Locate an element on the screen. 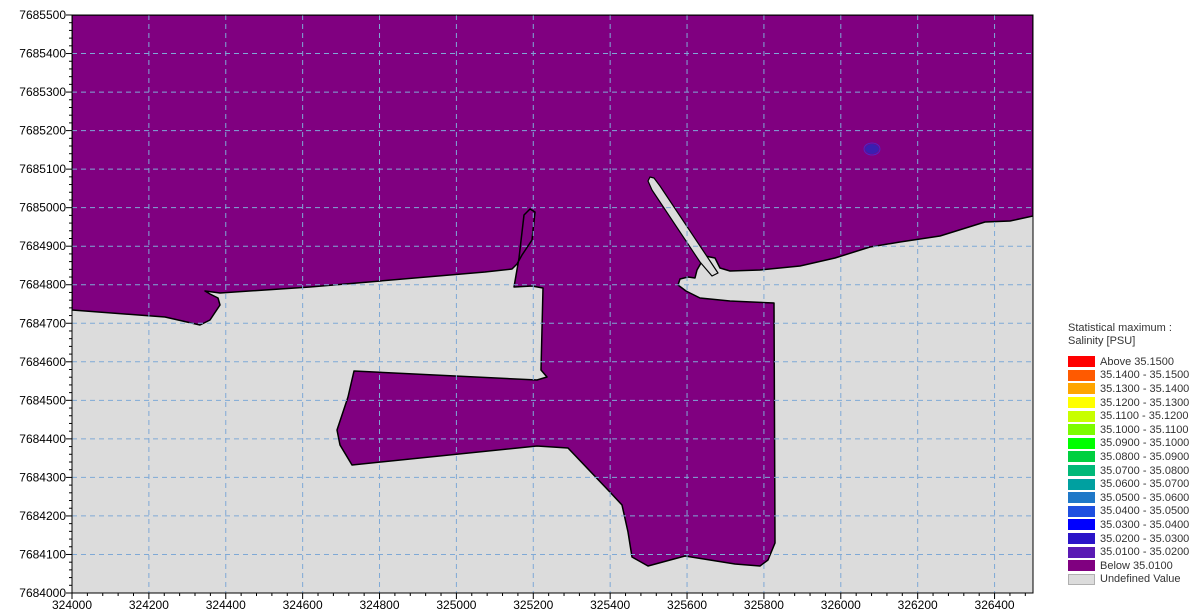 This screenshot has height=616, width=1203. y-tick-label: 7684000 is located at coordinates (42, 593).